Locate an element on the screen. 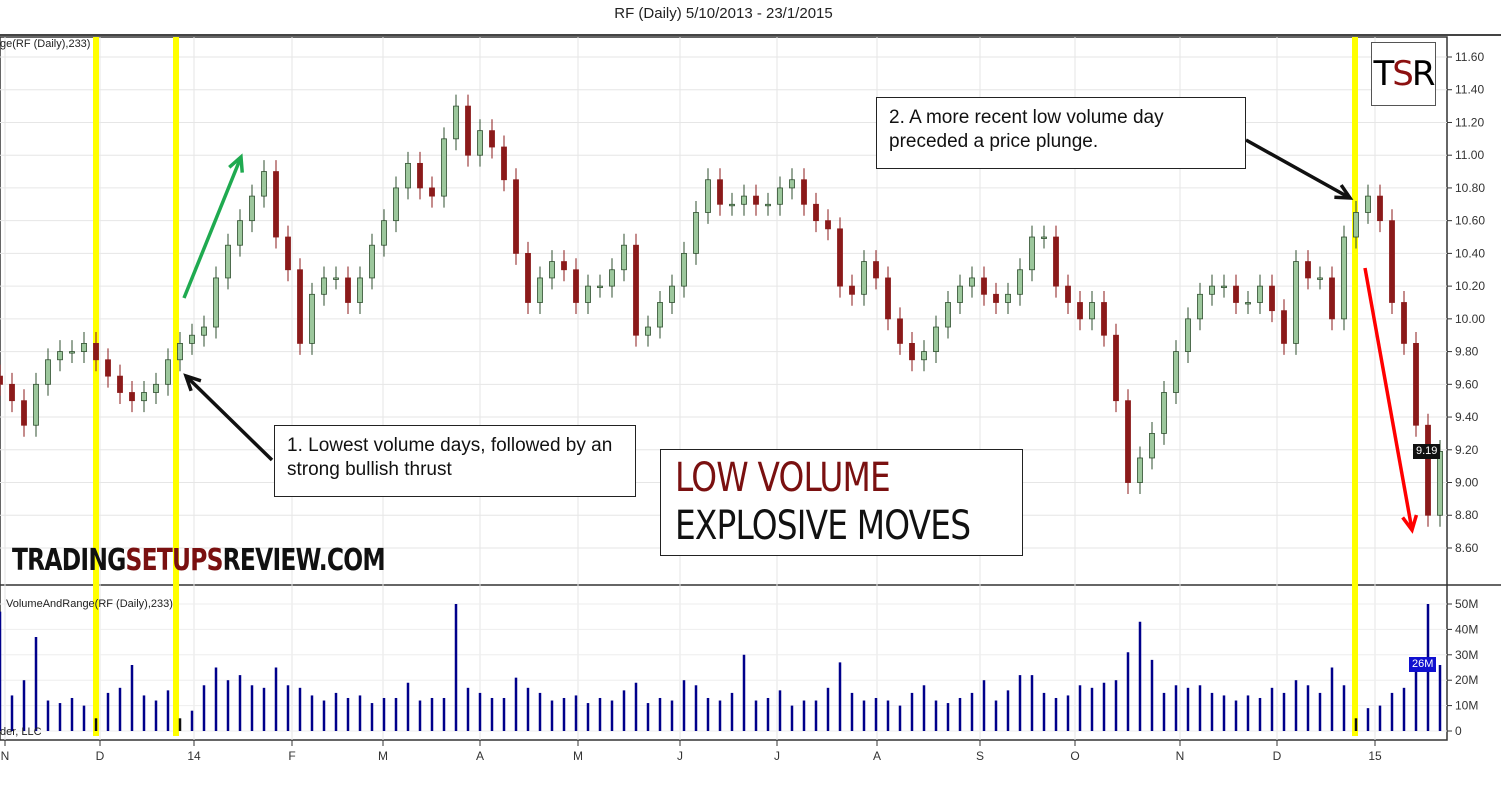 This screenshot has height=792, width=1501. watermark-part: REVIEW.COM is located at coordinates (304, 560).